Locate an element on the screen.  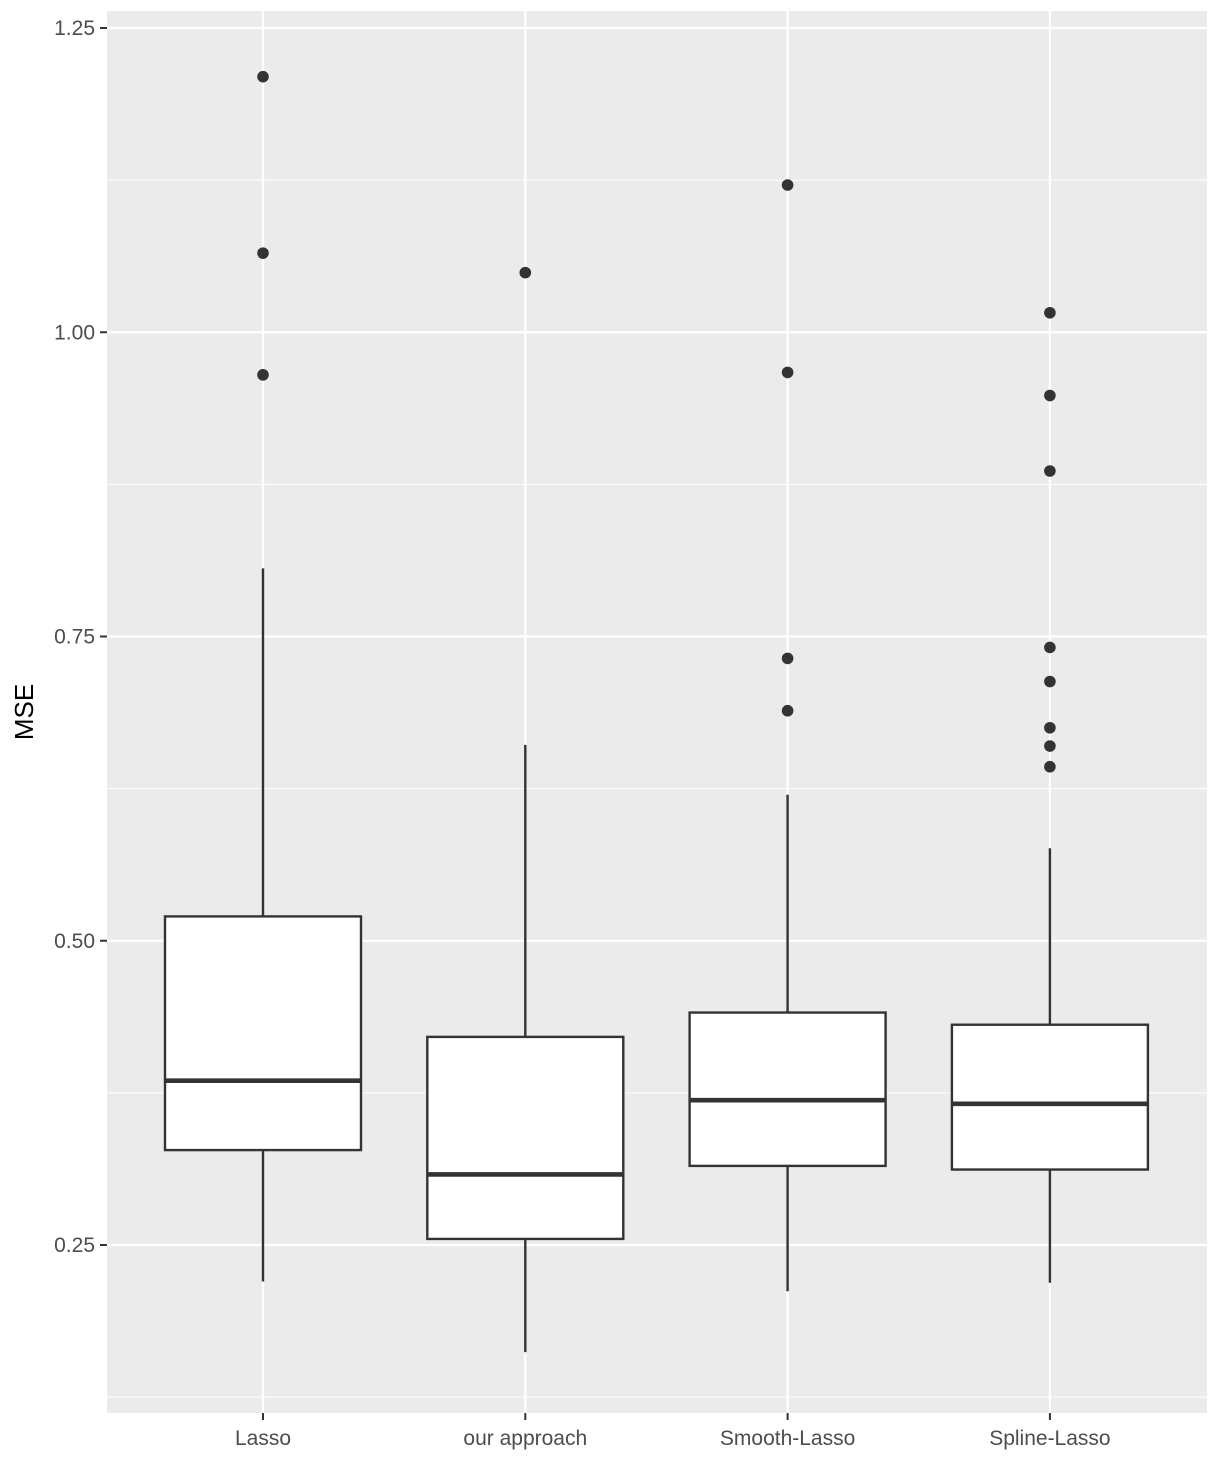
x-tick-label-0: Lasso is located at coordinates (263, 1438).